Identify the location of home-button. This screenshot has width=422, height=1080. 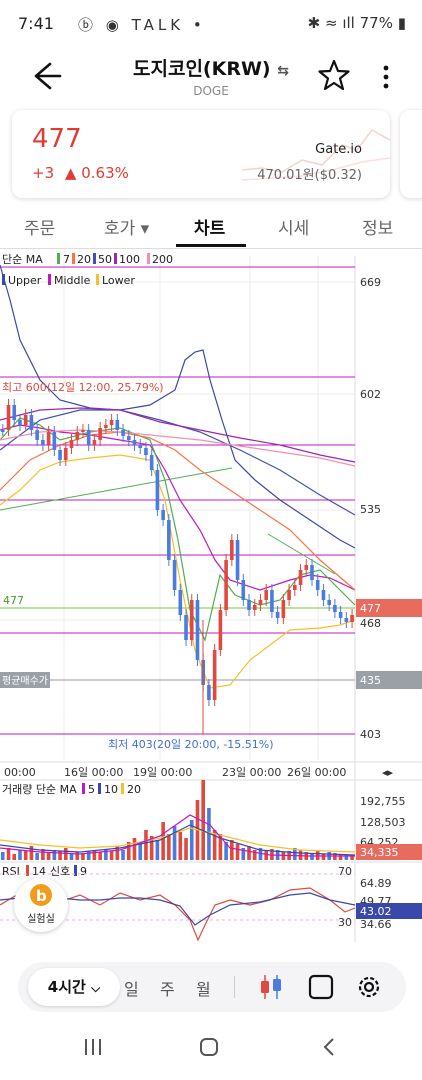
(209, 1050).